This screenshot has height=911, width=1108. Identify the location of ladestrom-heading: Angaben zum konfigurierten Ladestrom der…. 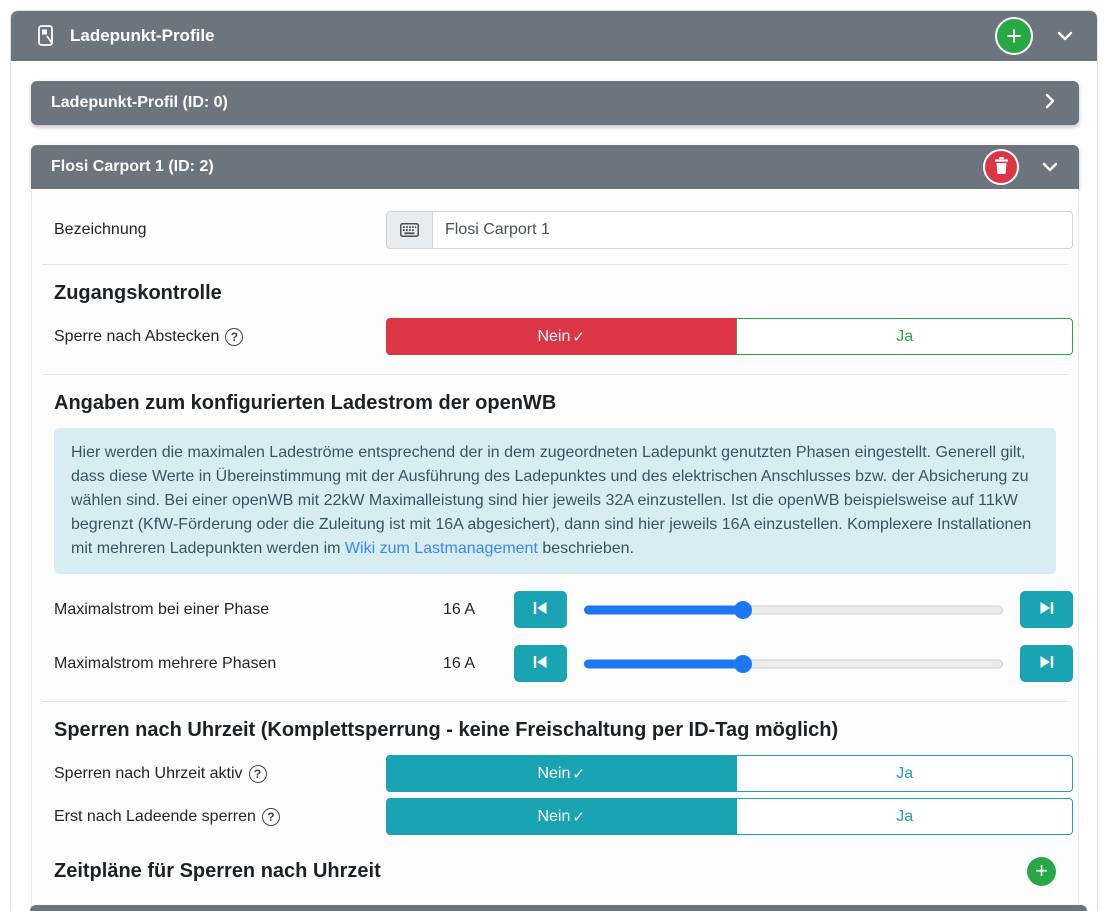
(305, 403).